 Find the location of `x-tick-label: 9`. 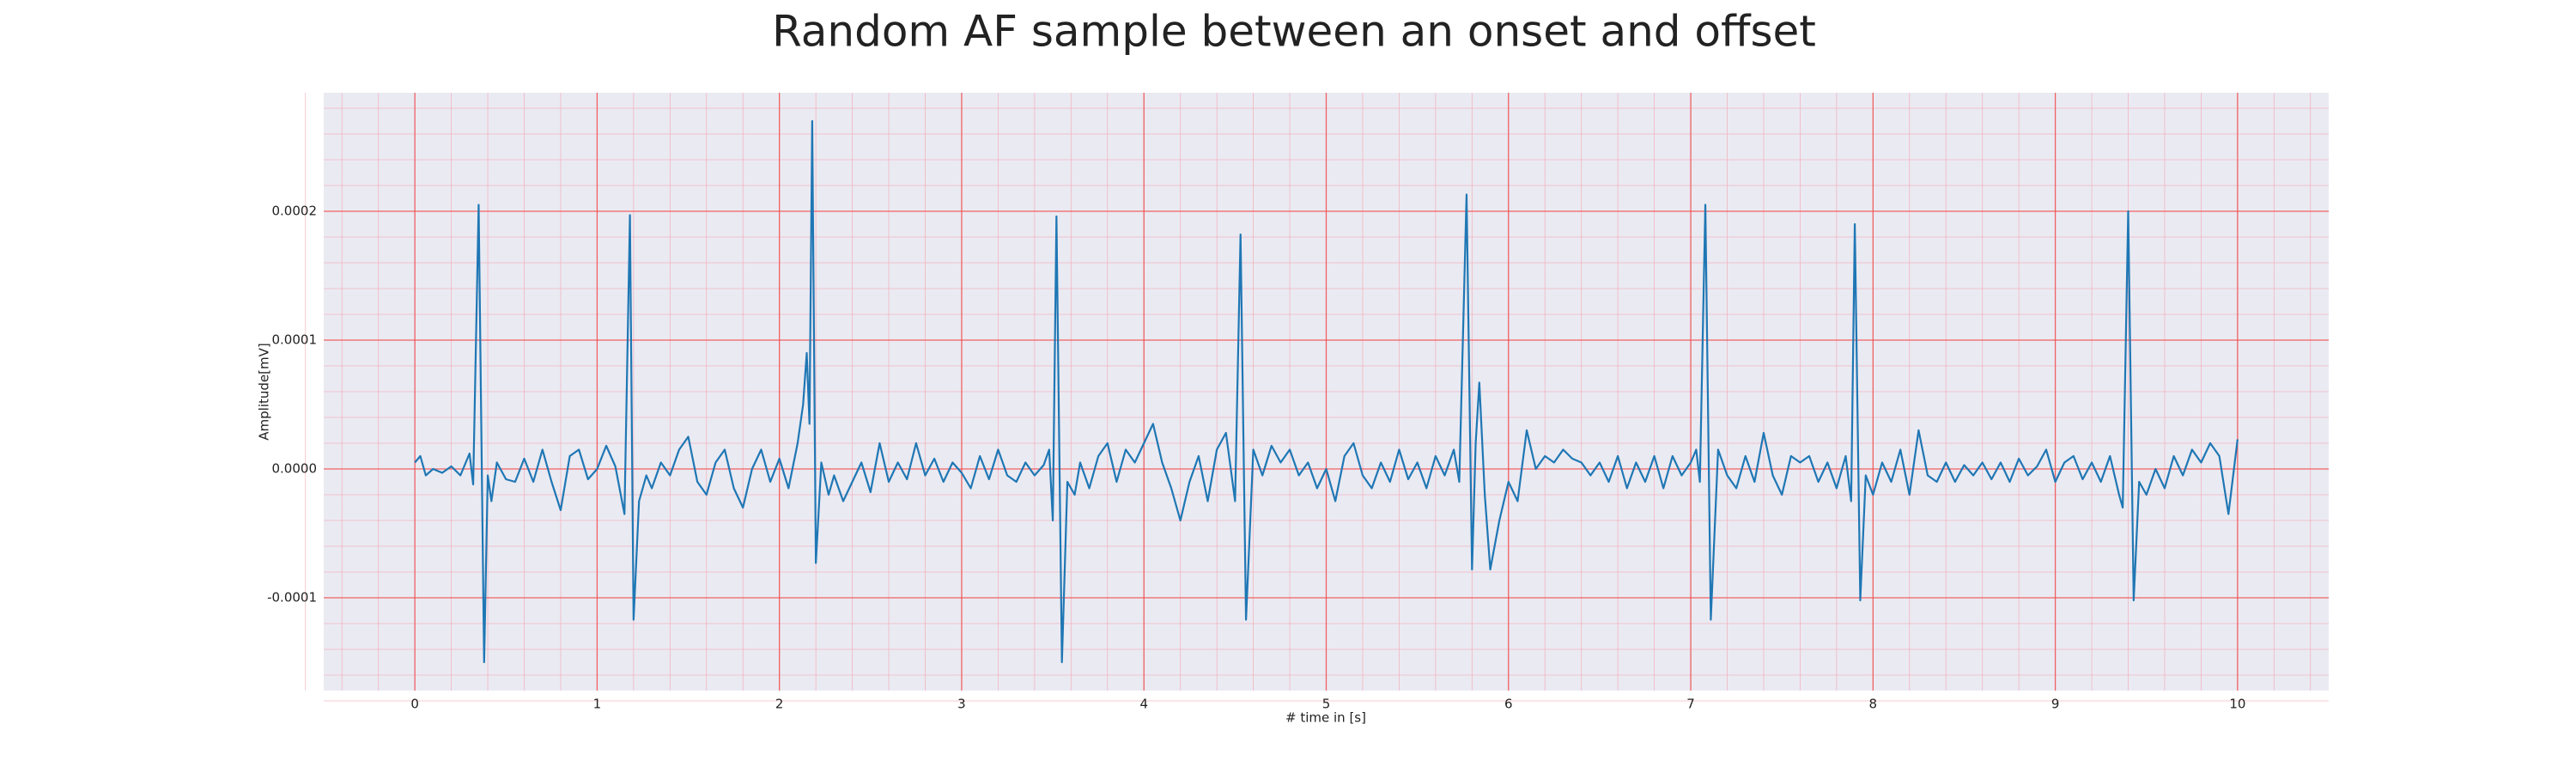

x-tick-label: 9 is located at coordinates (2055, 704).